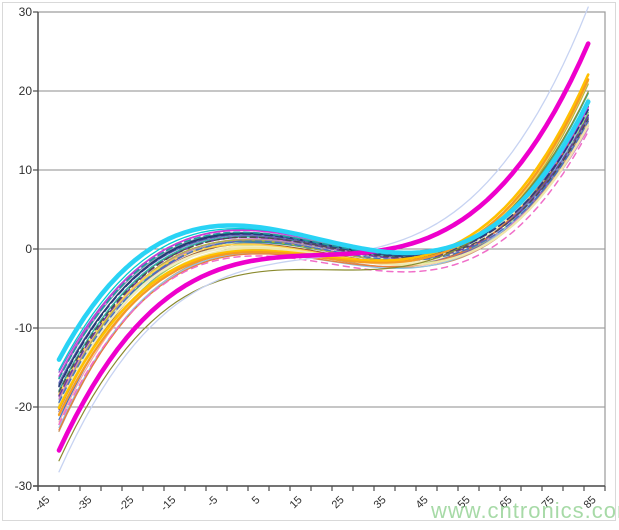 The image size is (619, 530). What do you see at coordinates (23, 486) in the screenshot?
I see `y-tick-label: -30` at bounding box center [23, 486].